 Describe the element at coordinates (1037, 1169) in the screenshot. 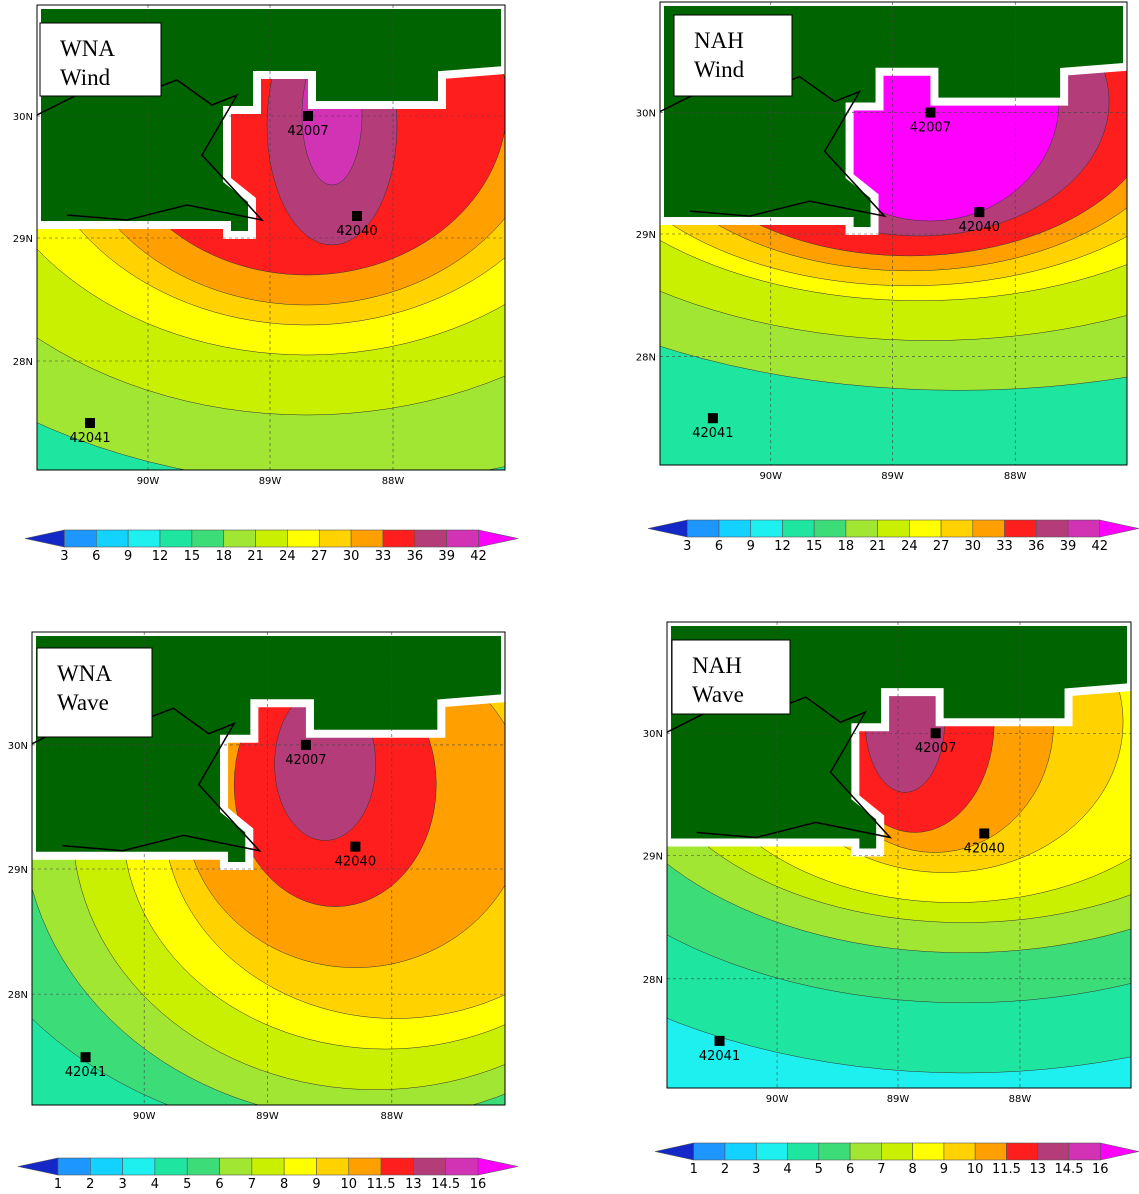

I see `colorbar-label: 13` at that location.